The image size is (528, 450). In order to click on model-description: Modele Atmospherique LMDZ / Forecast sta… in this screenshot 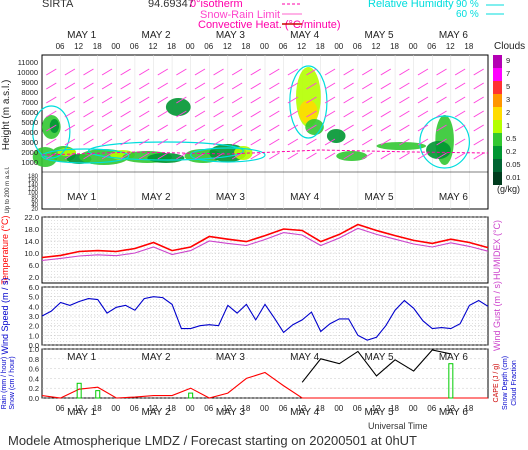, I will do `click(212, 440)`.